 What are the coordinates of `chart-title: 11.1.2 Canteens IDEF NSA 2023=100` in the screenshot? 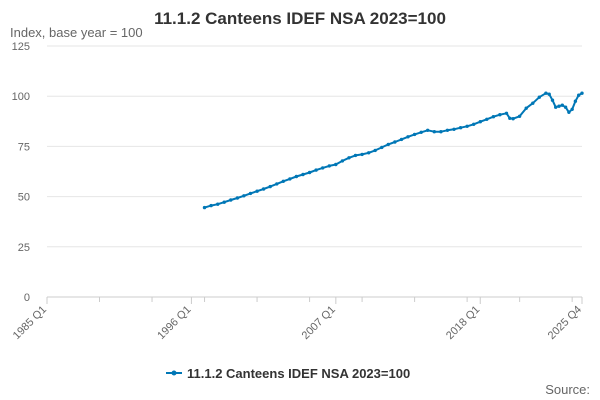 It's located at (300, 18).